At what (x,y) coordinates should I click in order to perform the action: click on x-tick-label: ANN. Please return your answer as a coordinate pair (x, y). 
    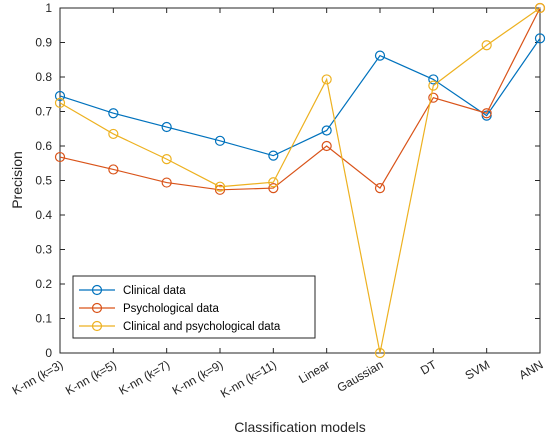
    Looking at the image, I should click on (531, 369).